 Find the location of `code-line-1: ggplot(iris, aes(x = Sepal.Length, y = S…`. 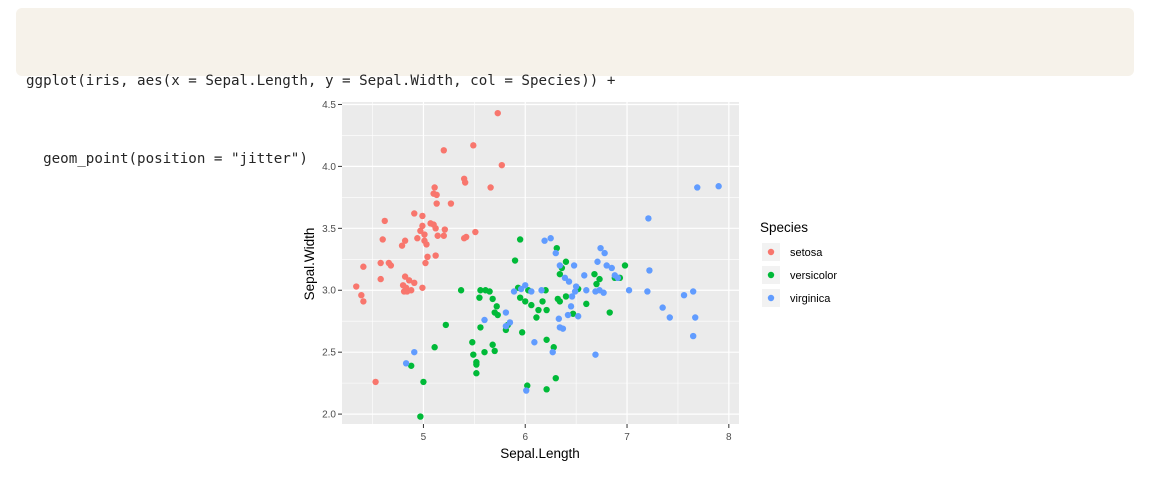

code-line-1: ggplot(iris, aes(x = Sepal.Length, y = S… is located at coordinates (321, 81).